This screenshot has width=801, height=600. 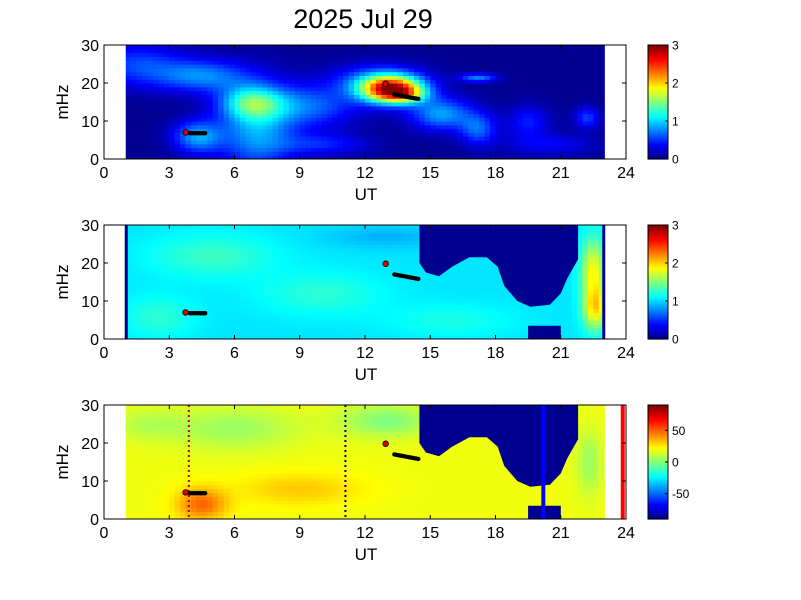 I want to click on colorbar-frame, so click(x=658, y=102).